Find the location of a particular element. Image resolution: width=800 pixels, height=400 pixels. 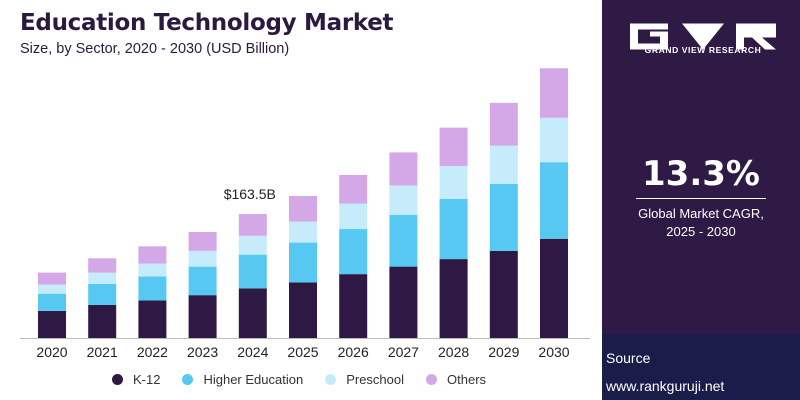

bar-2020-higher-education is located at coordinates (52, 302).